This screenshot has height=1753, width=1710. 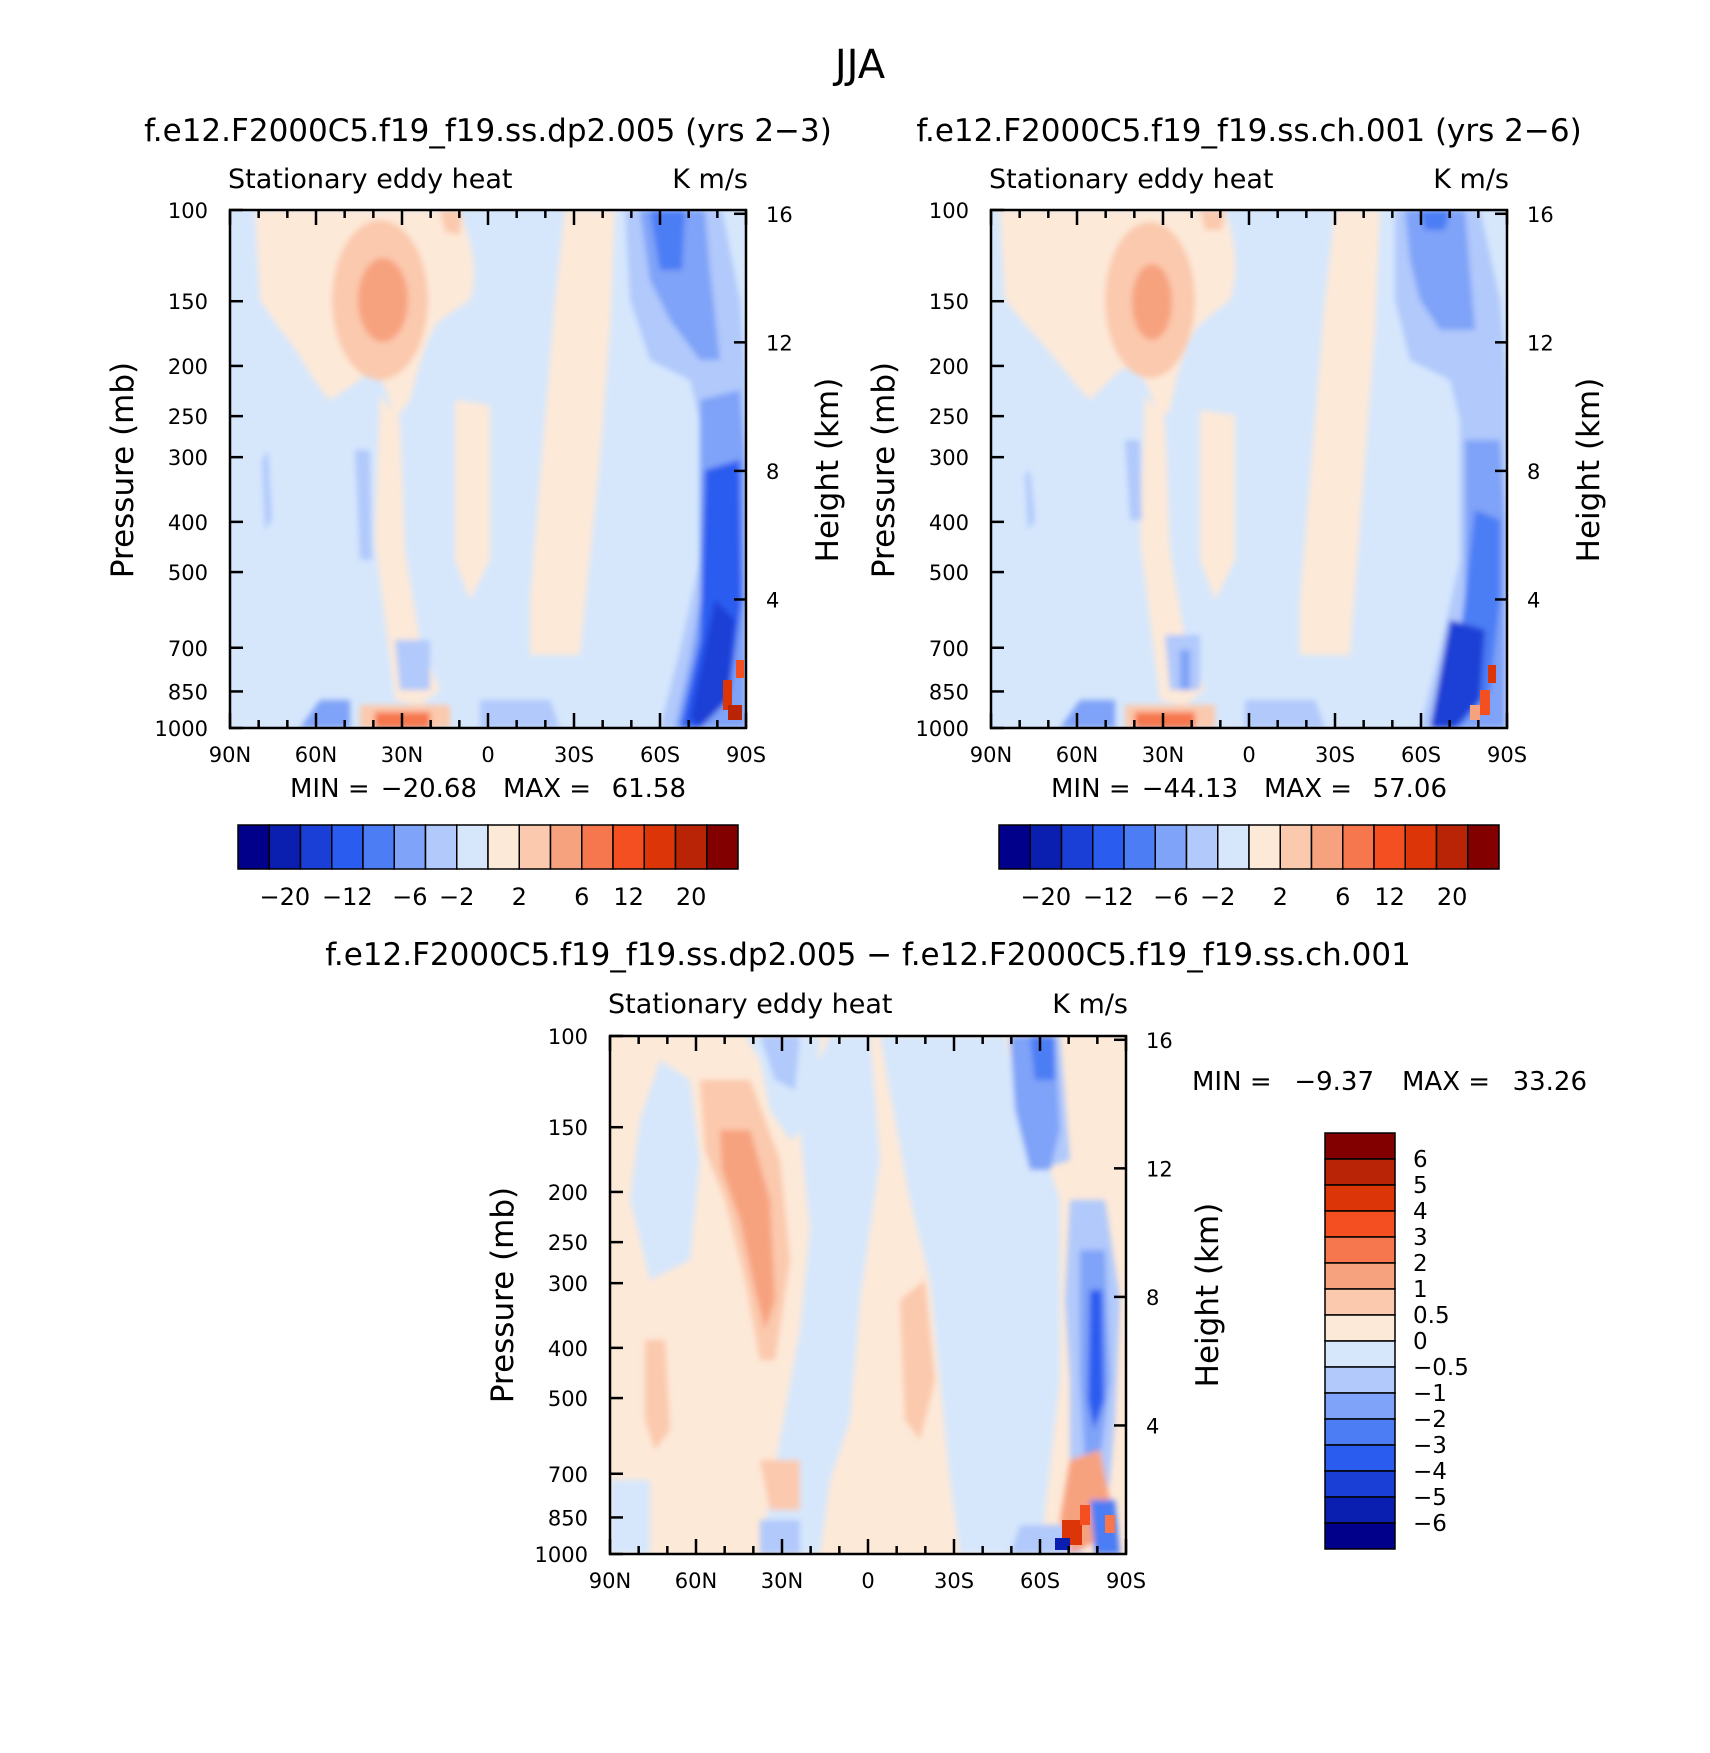 I want to click on y2-tick-label: 4, so click(x=772, y=600).